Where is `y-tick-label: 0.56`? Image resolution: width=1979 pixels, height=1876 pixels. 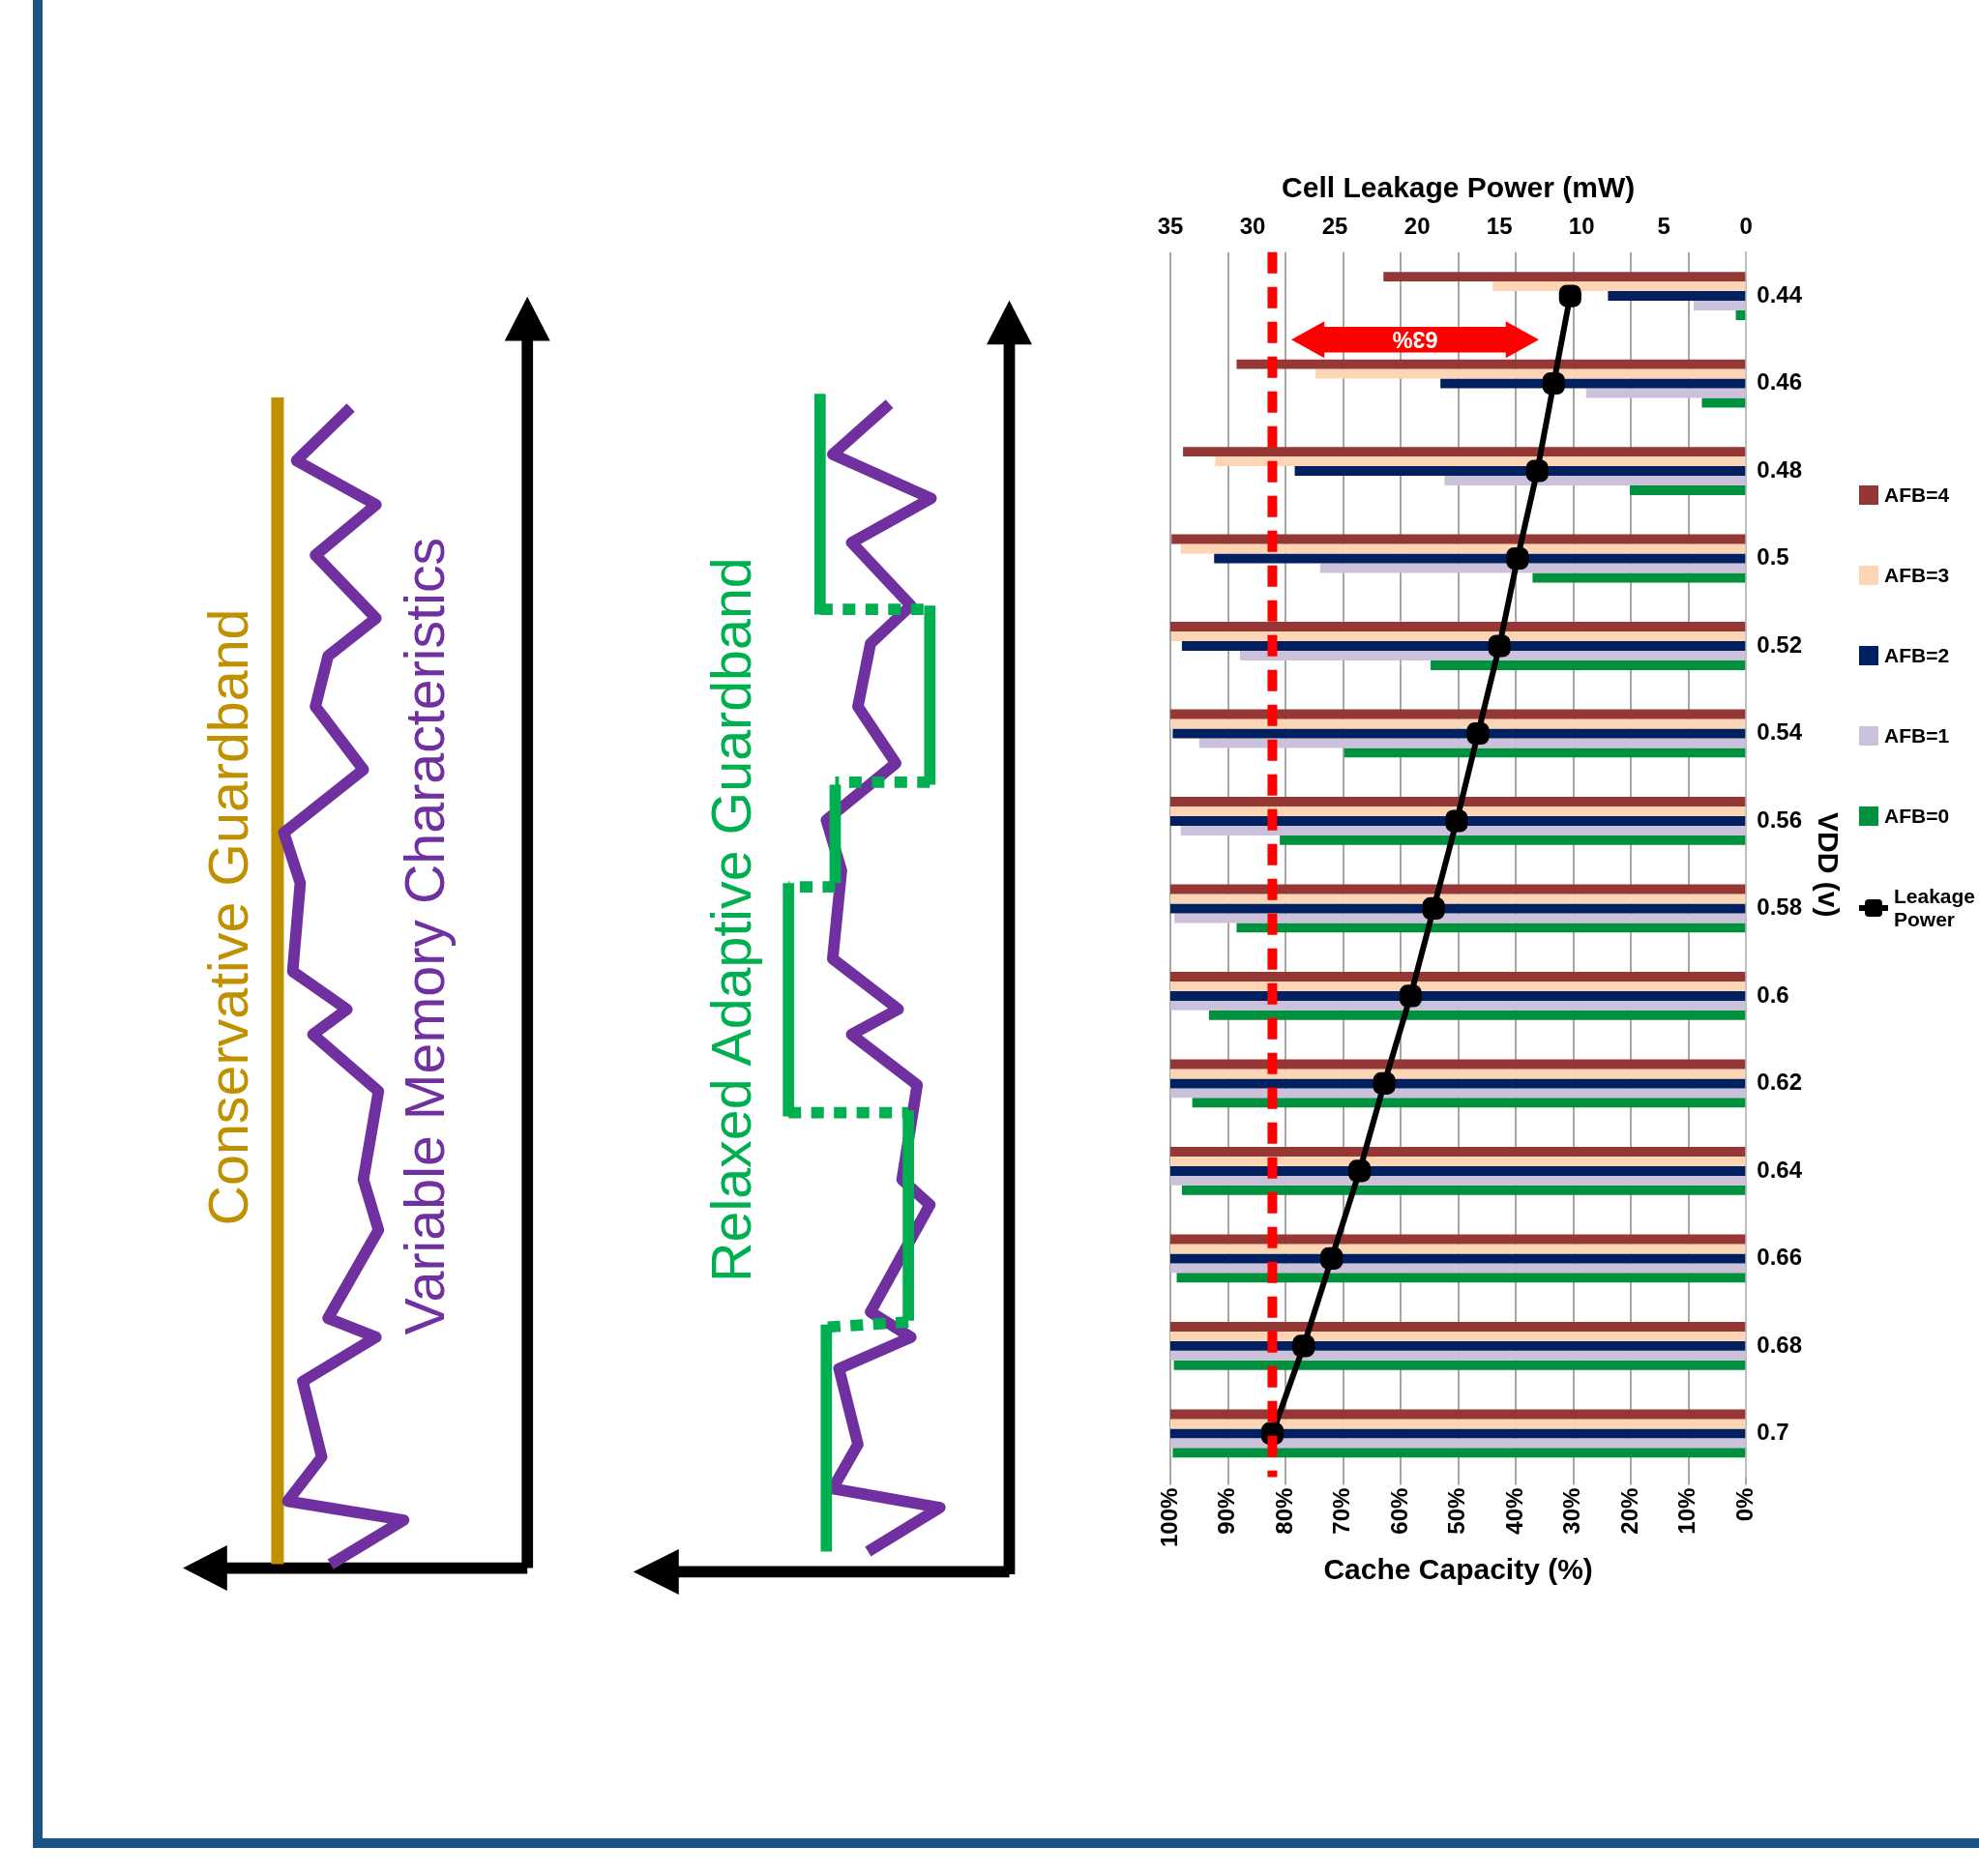 y-tick-label: 0.56 is located at coordinates (1780, 819).